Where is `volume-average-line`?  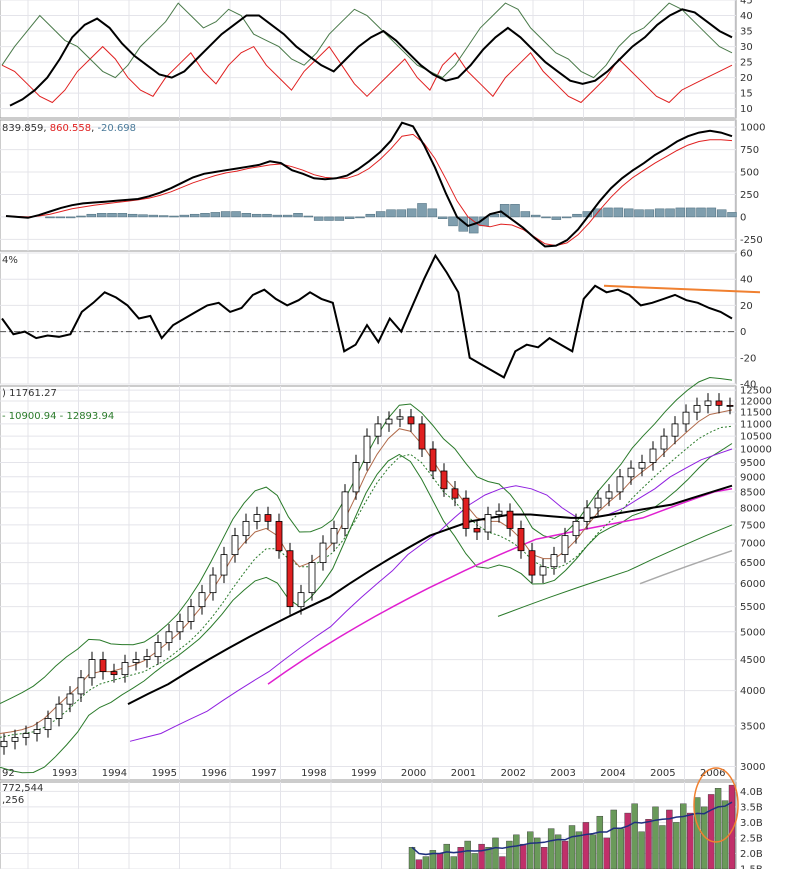 volume-average-line is located at coordinates (572, 828).